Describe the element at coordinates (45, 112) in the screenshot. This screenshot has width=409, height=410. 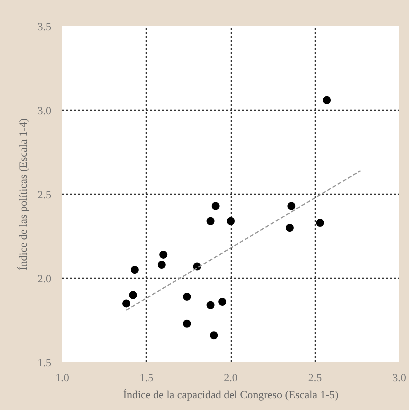
I see `y-tick-label: 3.0` at that location.